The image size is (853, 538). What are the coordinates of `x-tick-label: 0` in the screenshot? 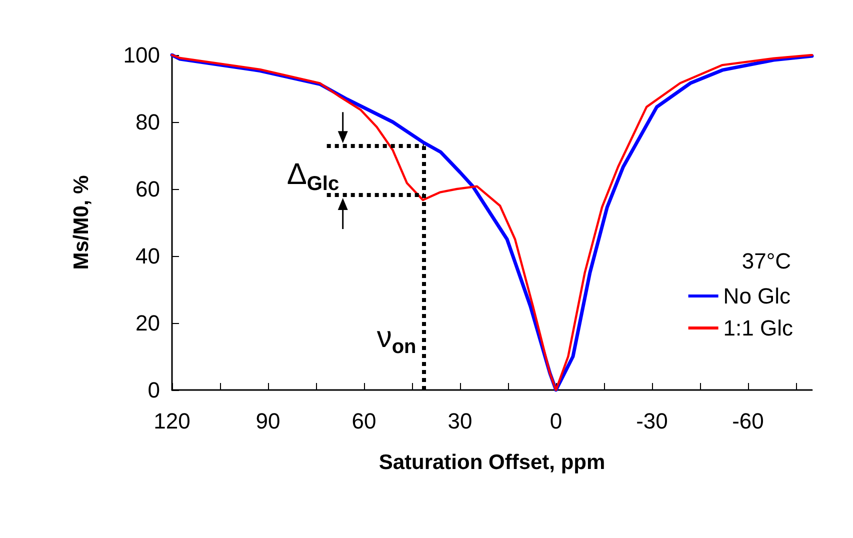 It's located at (556, 421).